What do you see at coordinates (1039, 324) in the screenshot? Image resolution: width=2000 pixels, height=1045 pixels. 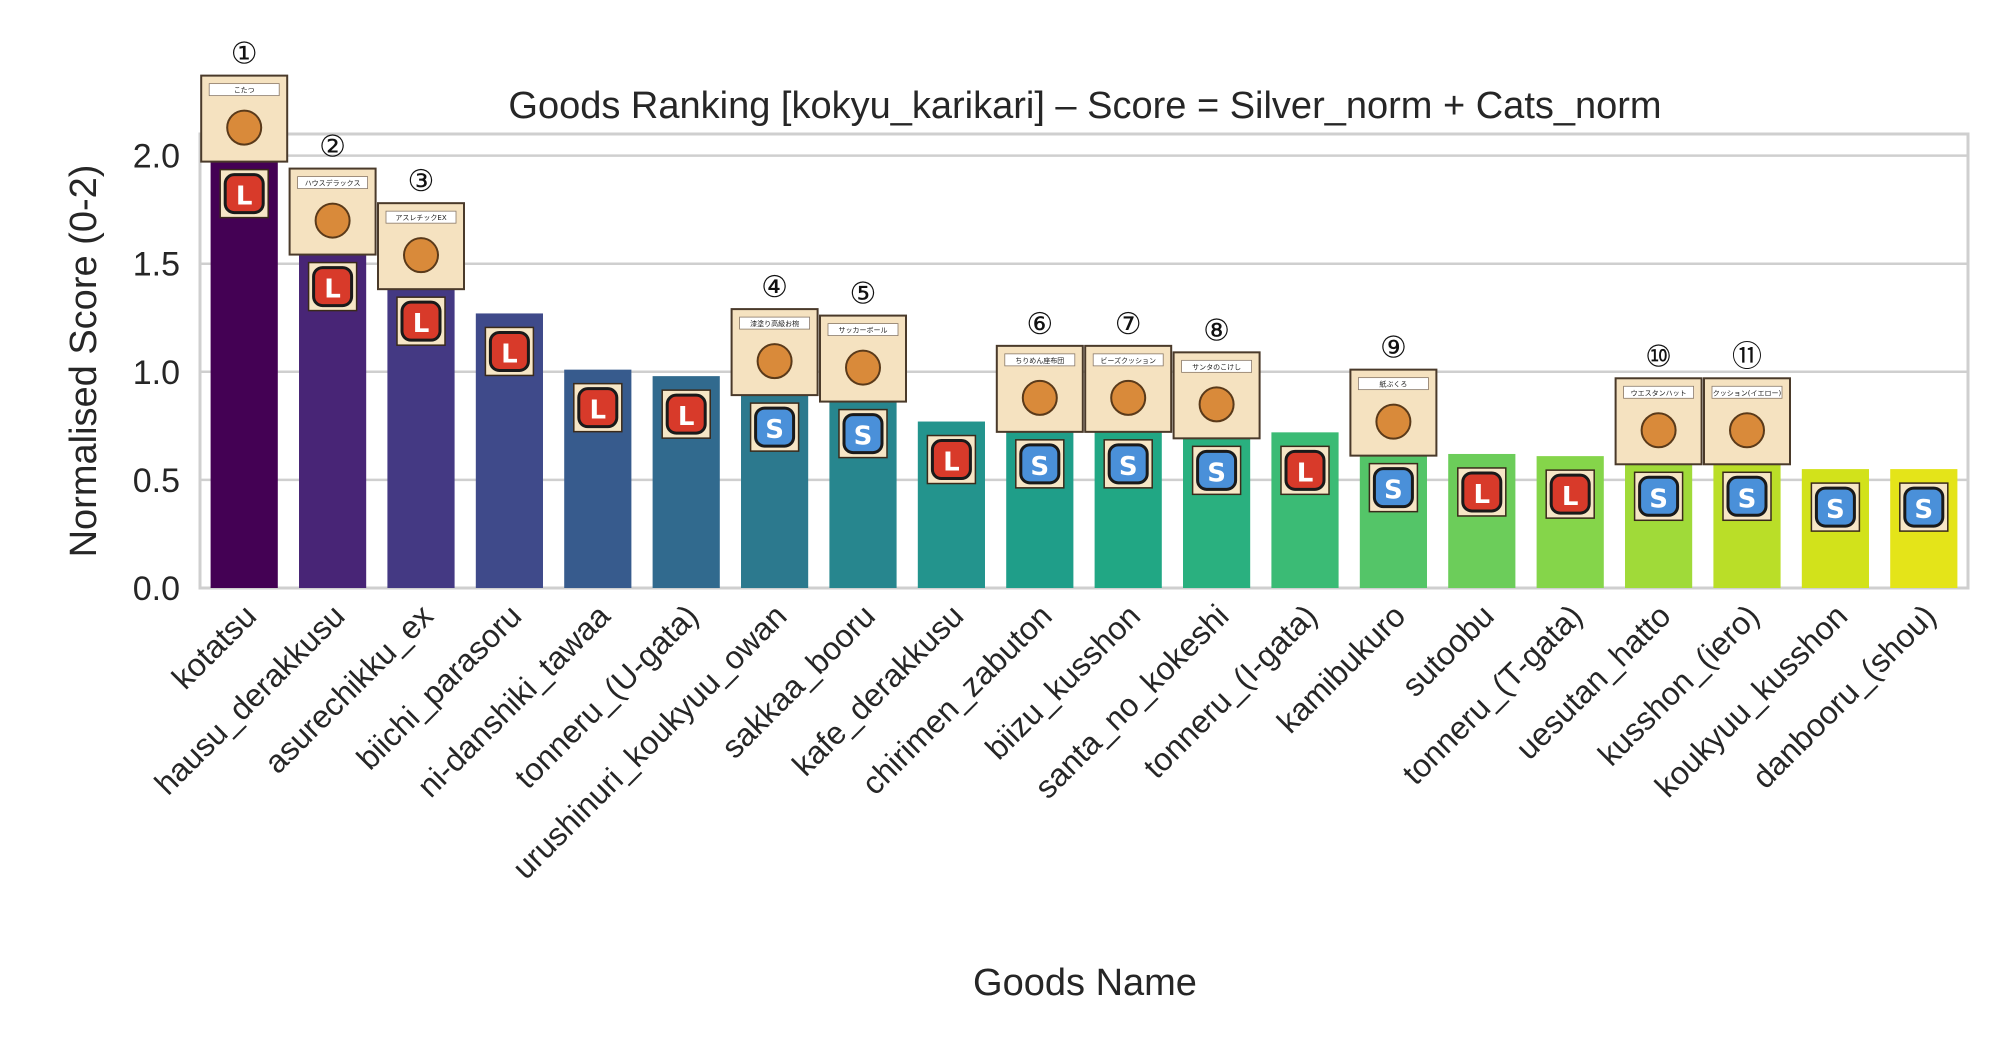 I see `rank-label: ⑥` at bounding box center [1039, 324].